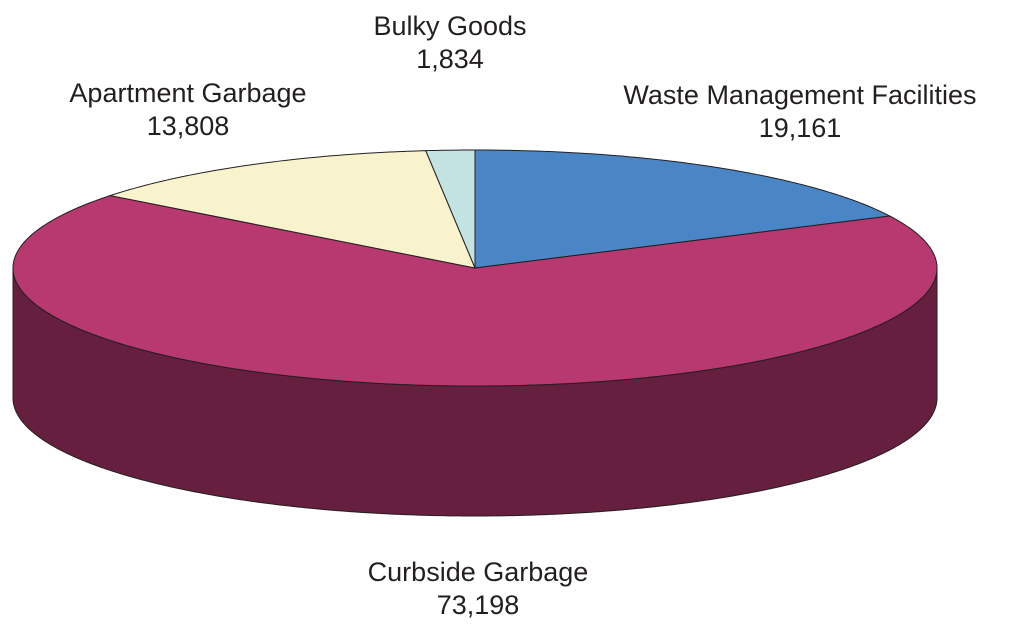 This screenshot has width=1015, height=626. What do you see at coordinates (449, 26) in the screenshot?
I see `slice-label: Bulky Goods` at bounding box center [449, 26].